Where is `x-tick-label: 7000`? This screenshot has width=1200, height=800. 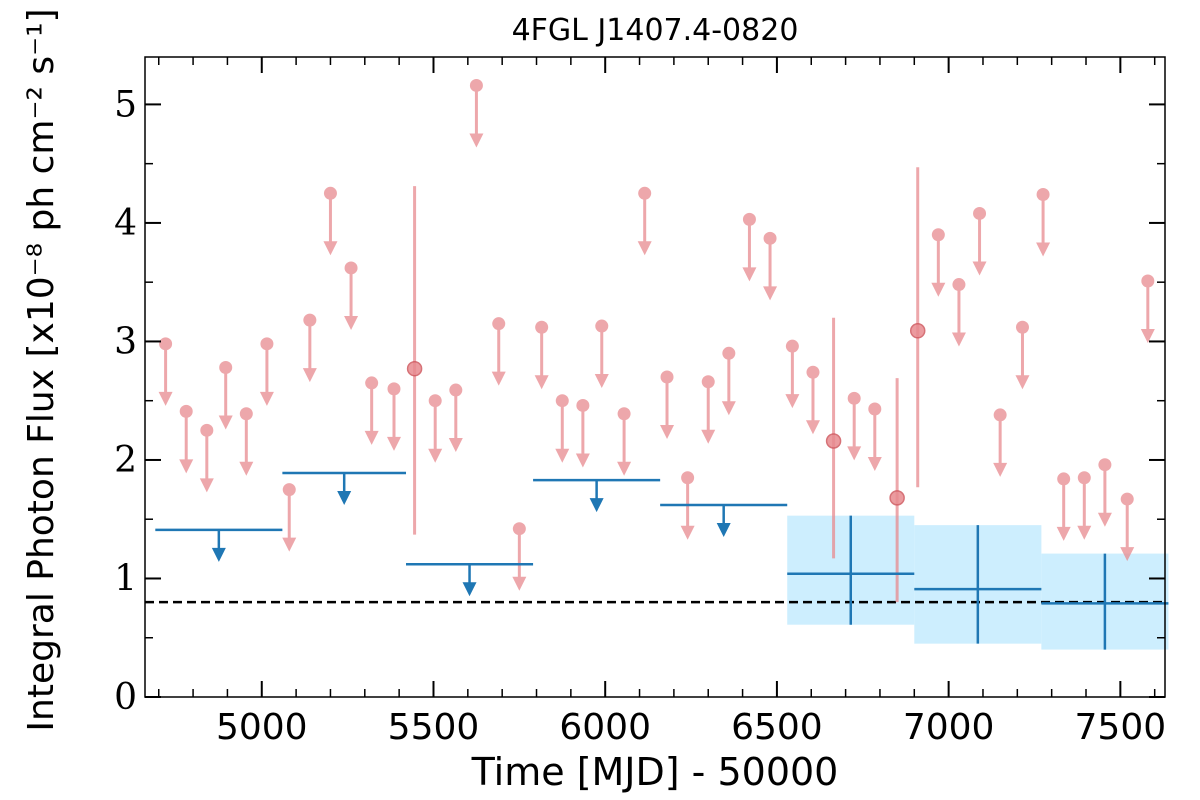
x-tick-label: 7000 is located at coordinates (949, 727).